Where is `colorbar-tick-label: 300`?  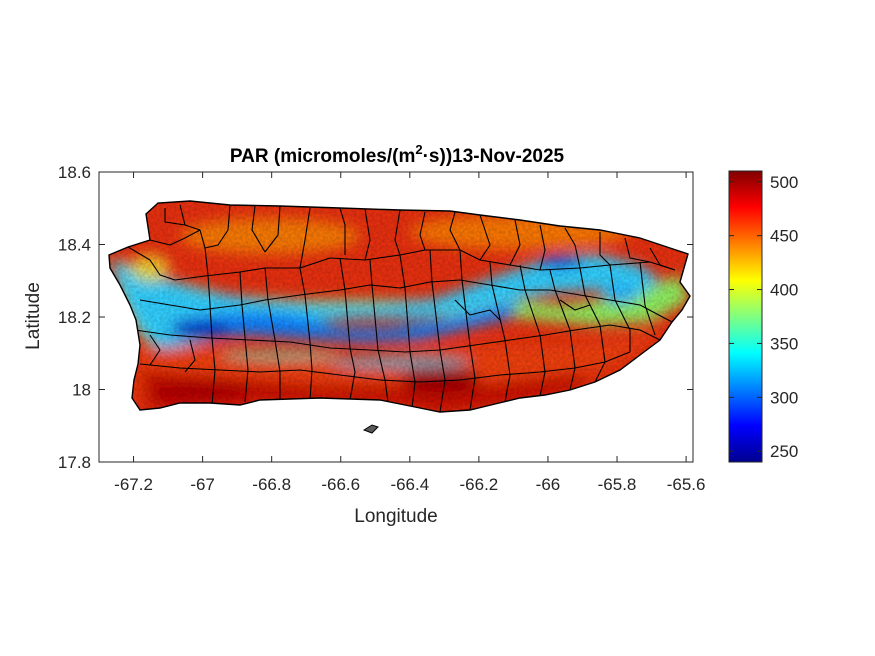 colorbar-tick-label: 300 is located at coordinates (784, 397).